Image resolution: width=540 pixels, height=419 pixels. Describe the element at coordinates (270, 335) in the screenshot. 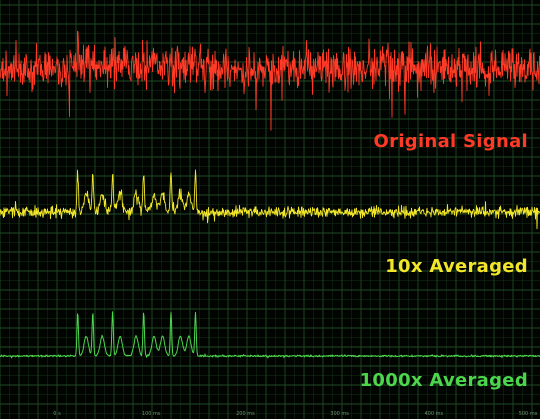

I see `1000x-averaged-trace` at that location.